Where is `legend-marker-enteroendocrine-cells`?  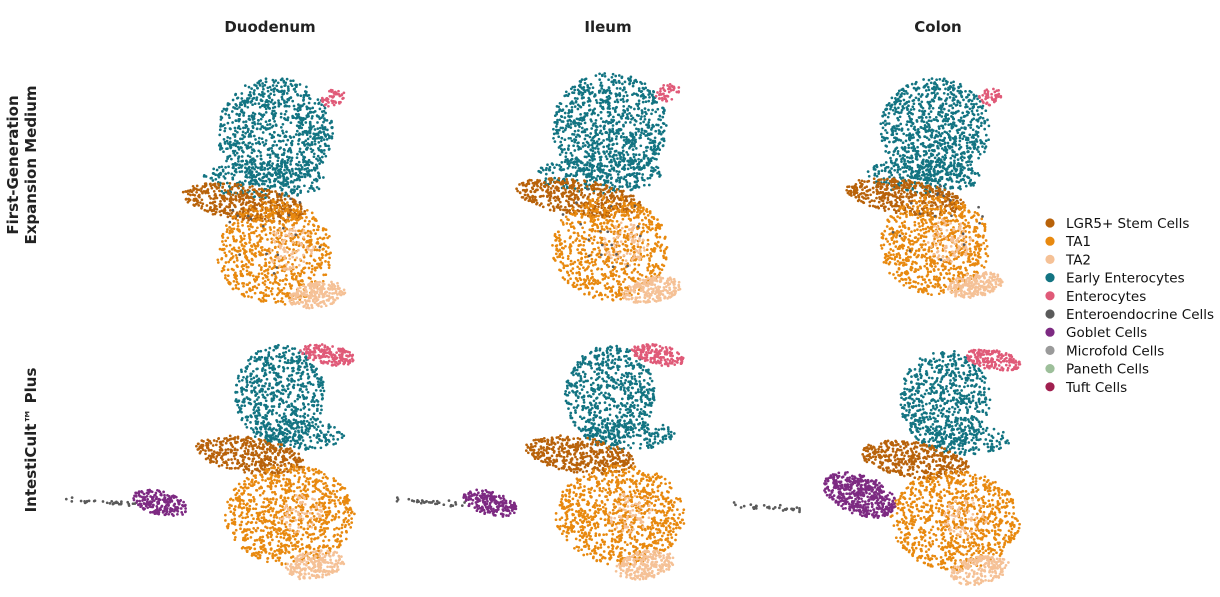
legend-marker-enteroendocrine-cells is located at coordinates (1050, 314).